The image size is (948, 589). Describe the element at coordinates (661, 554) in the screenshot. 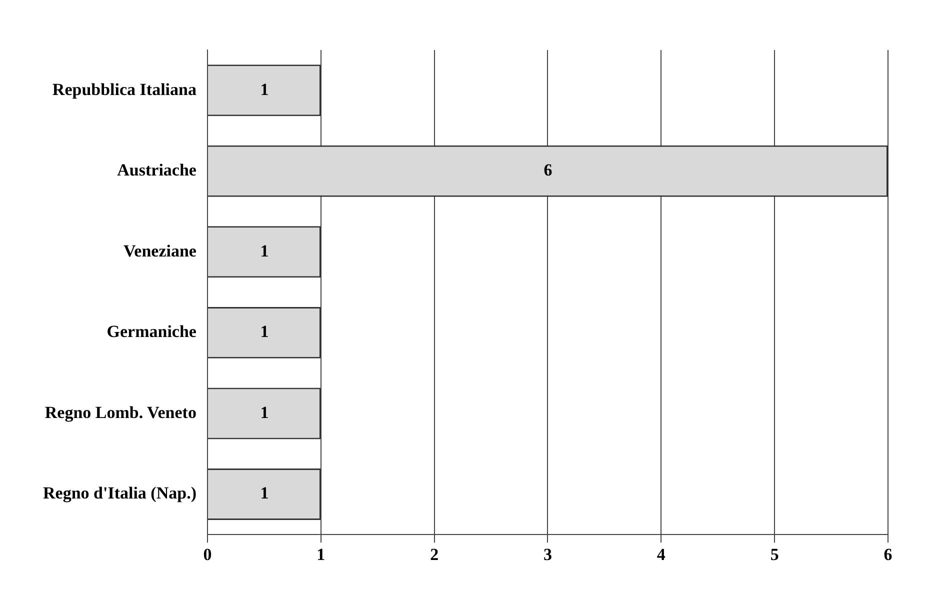

I see `x-tick-label: 4` at that location.